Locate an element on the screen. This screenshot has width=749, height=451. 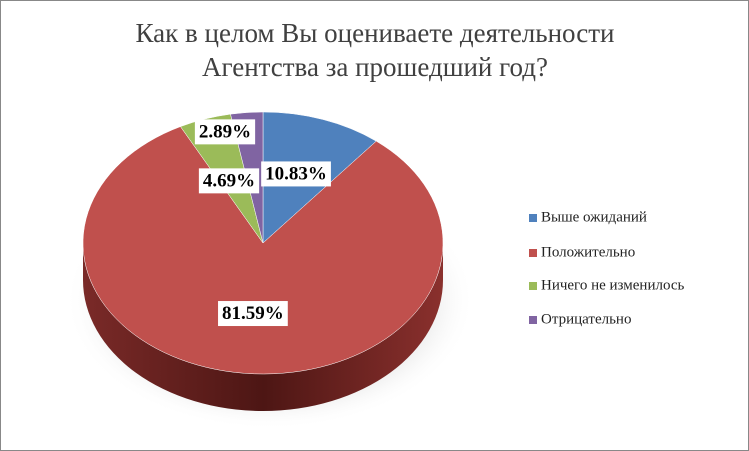
legend-label: Выше ожиданий is located at coordinates (594, 217).